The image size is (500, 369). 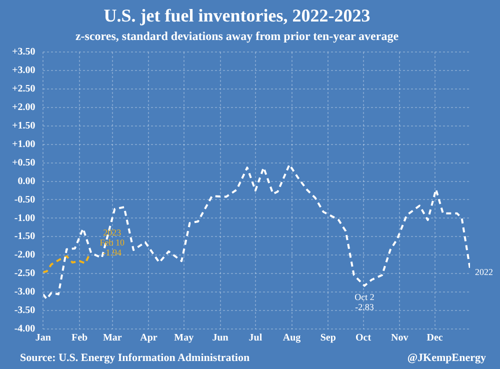 I want to click on series-label: 2022, so click(x=484, y=271).